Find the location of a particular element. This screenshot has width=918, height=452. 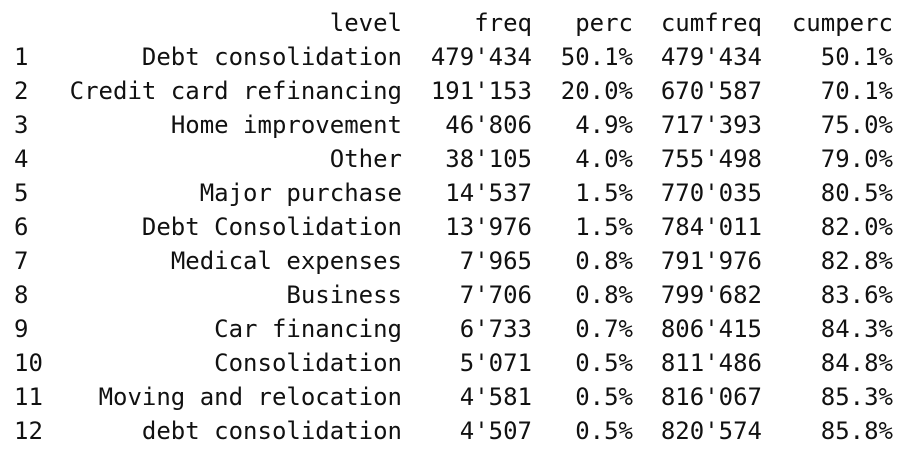

row-index: 2 is located at coordinates (21, 91).